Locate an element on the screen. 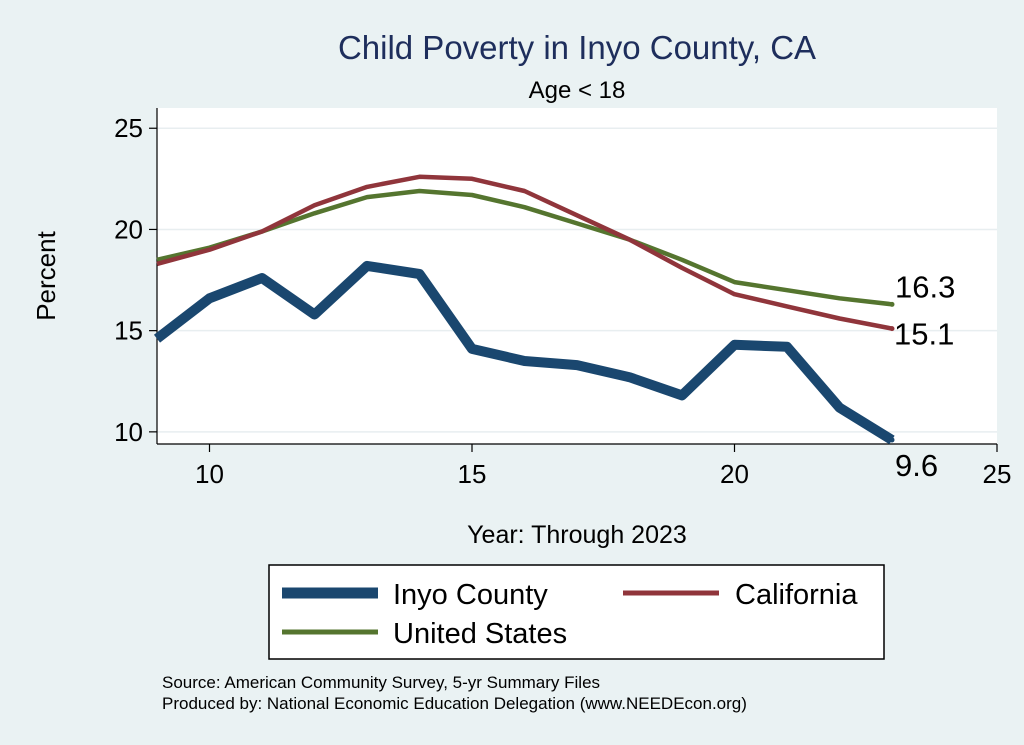 The width and height of the screenshot is (1024, 745). y-tick-label-15: 15 is located at coordinates (128, 331).